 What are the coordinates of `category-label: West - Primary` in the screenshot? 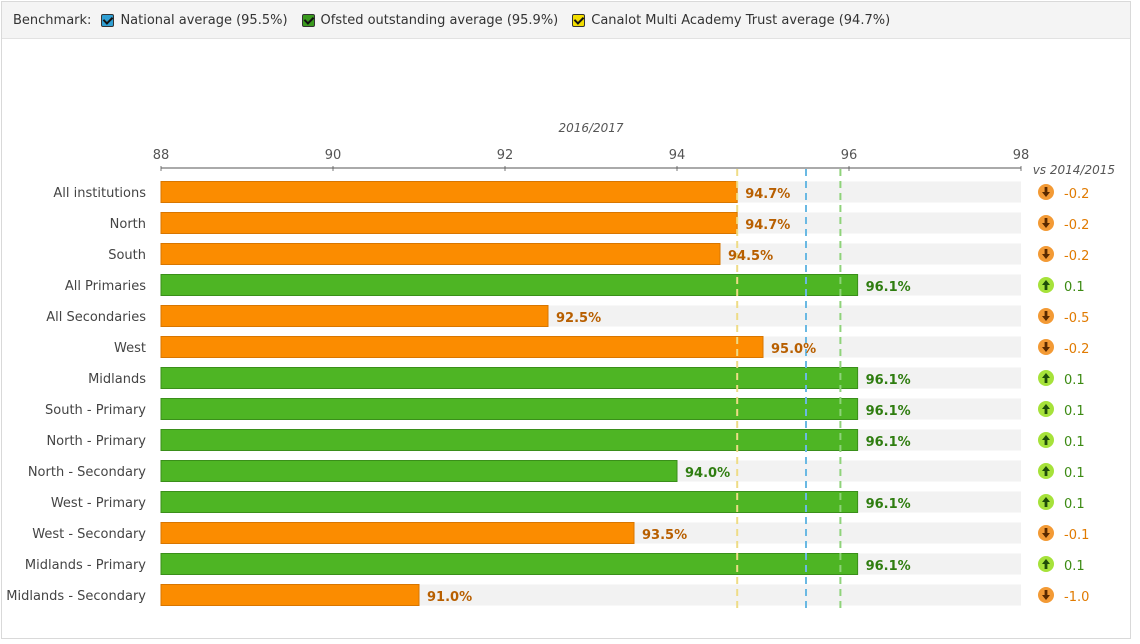 It's located at (98, 503).